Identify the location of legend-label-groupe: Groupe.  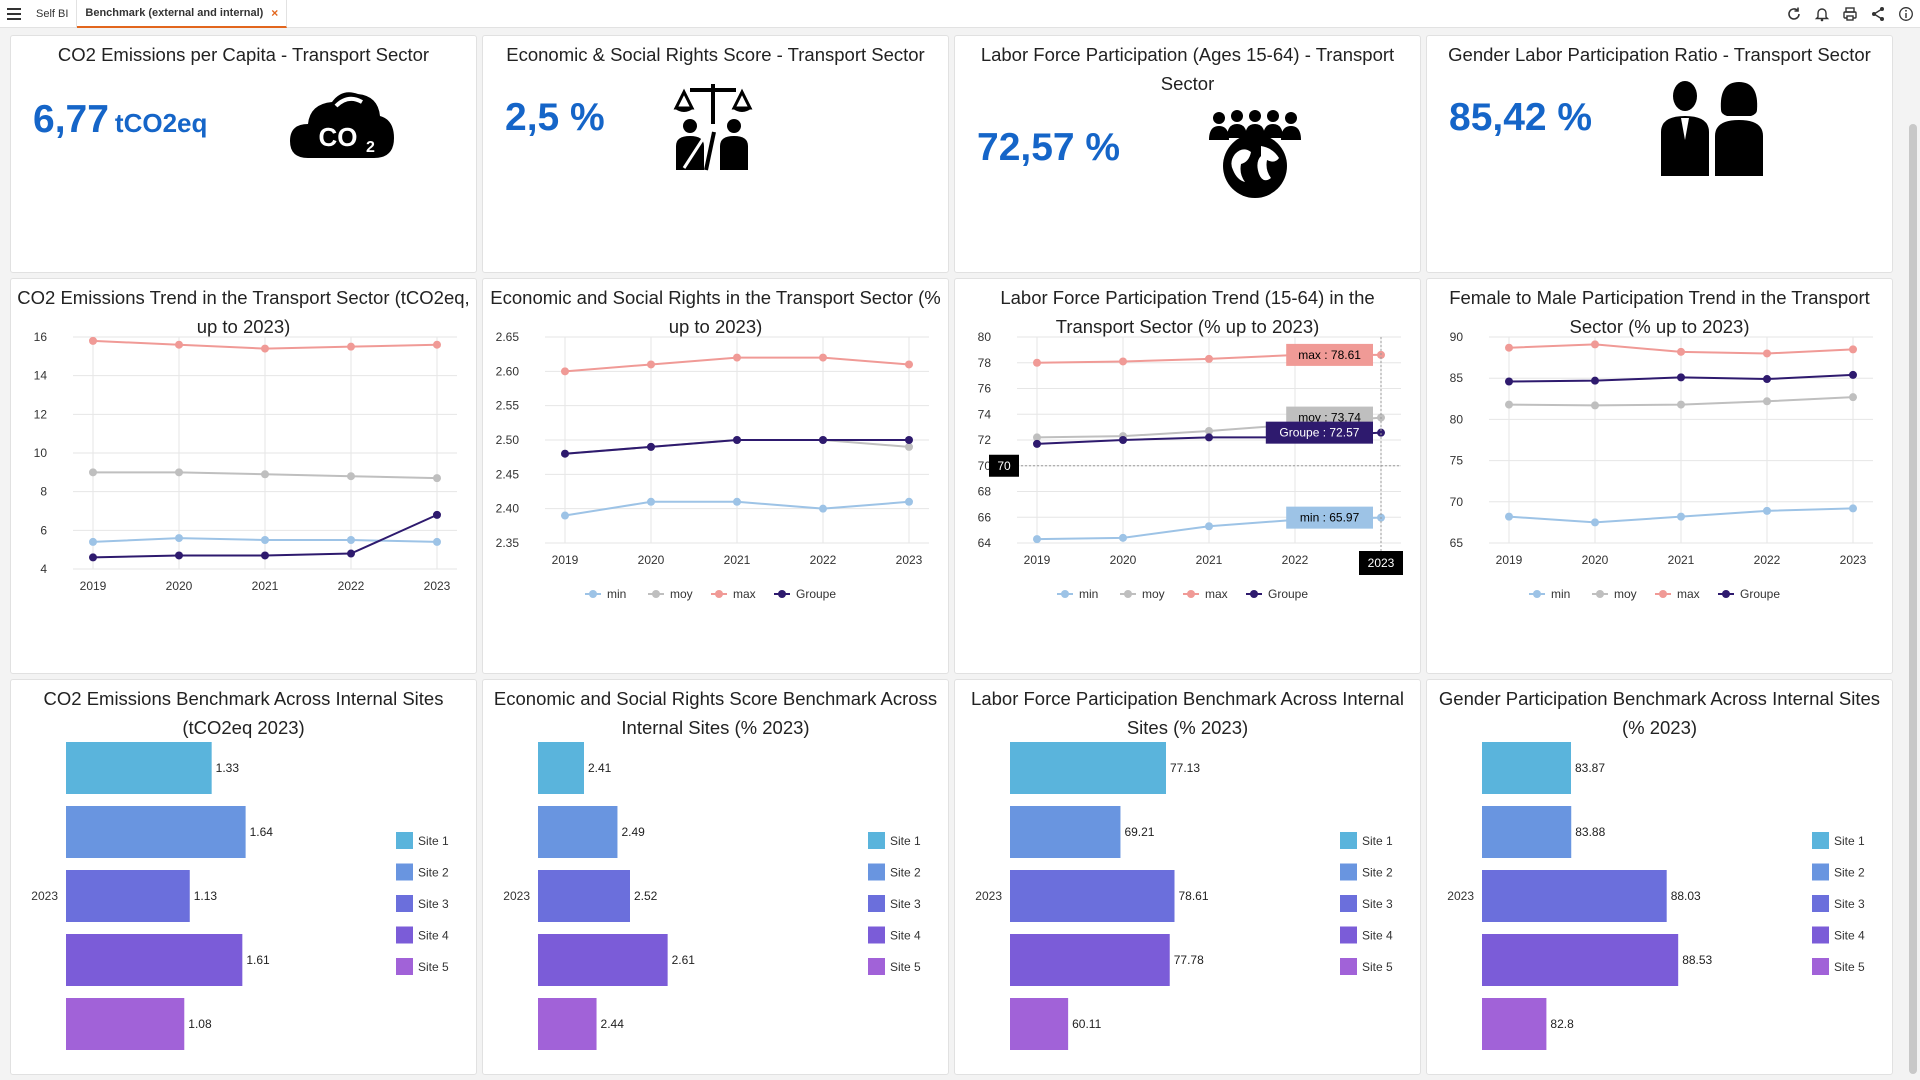
(1288, 594).